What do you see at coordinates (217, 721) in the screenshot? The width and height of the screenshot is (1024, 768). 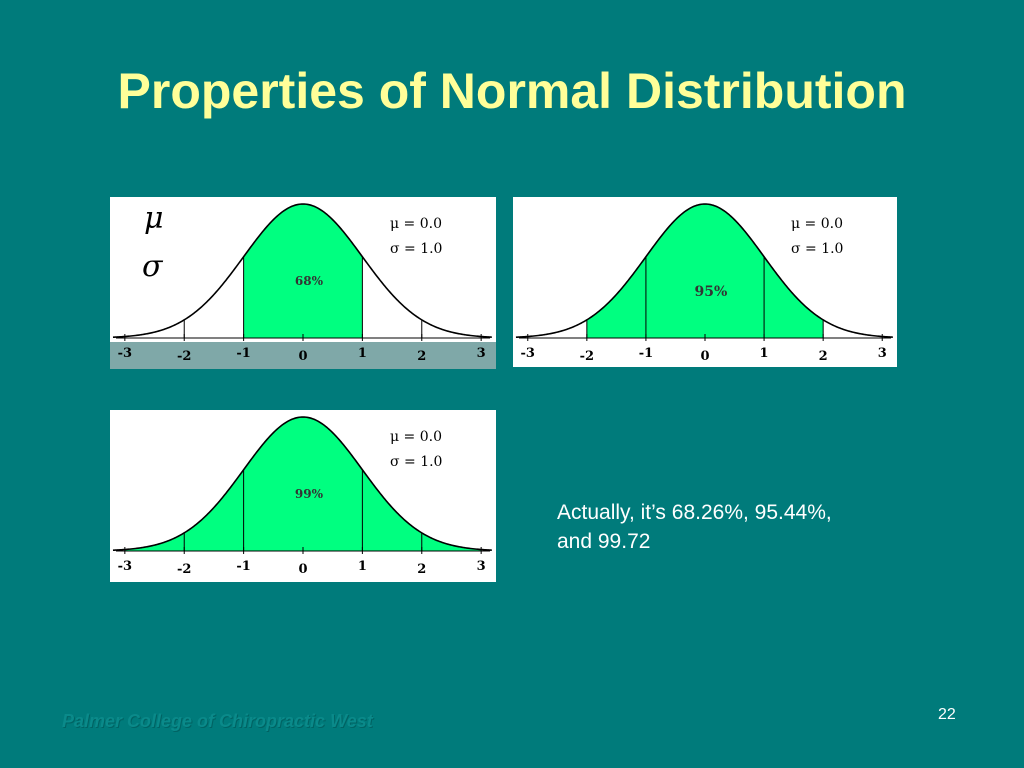 I see `footer-text: Palmer College of Chiropractic West` at bounding box center [217, 721].